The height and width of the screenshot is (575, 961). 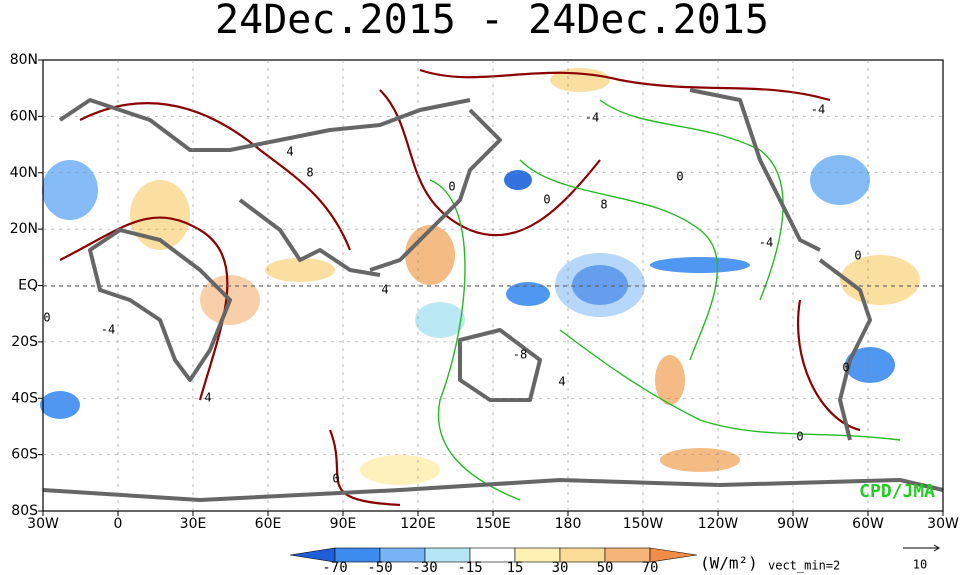 I want to click on lat-label: 60N, so click(x=24, y=116).